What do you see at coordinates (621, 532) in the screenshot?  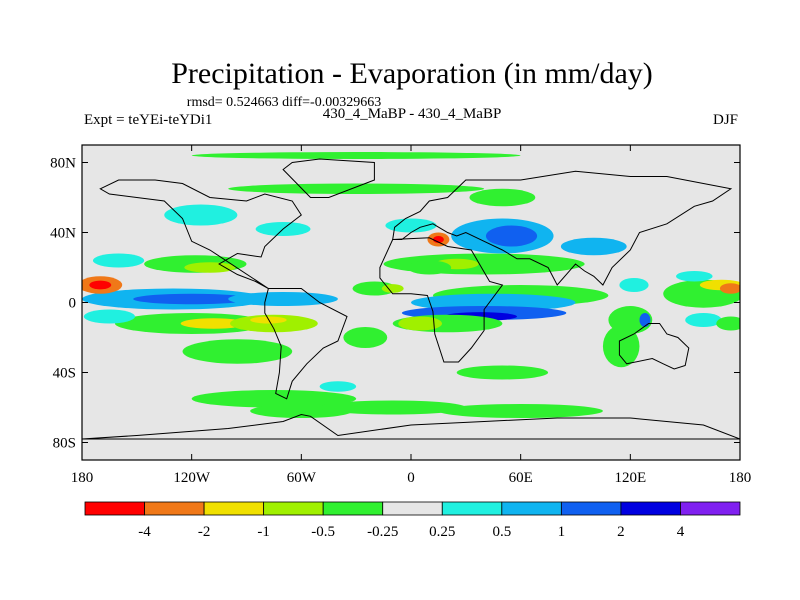 I see `colorbar-label: 2` at bounding box center [621, 532].